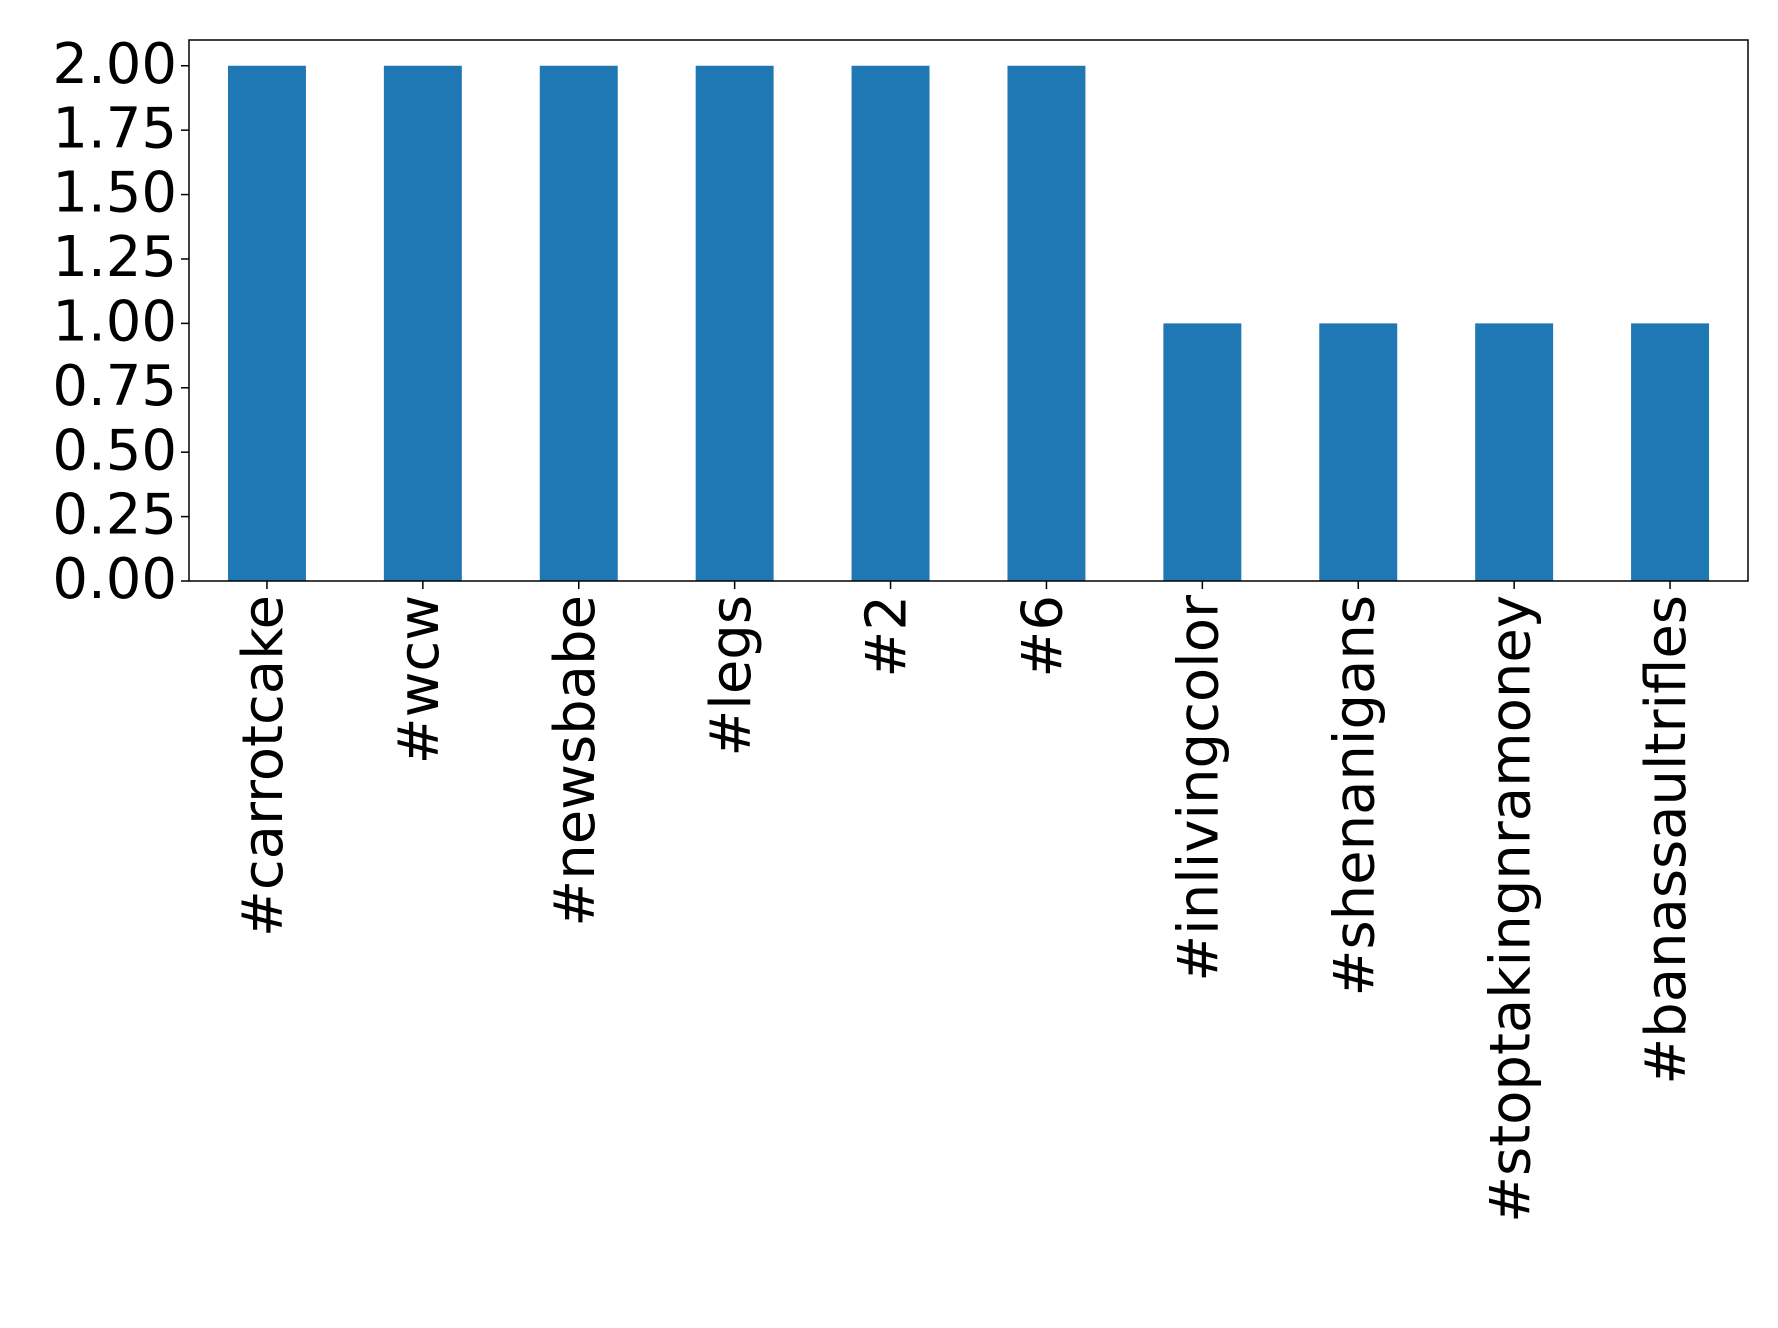 This screenshot has width=1778, height=1328. What do you see at coordinates (887, 636) in the screenshot?
I see `x-tick-label: #2` at bounding box center [887, 636].